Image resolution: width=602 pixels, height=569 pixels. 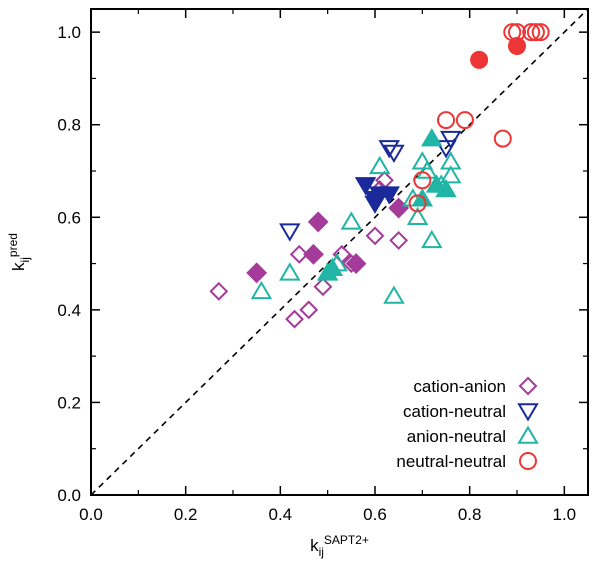 What do you see at coordinates (19, 252) in the screenshot?
I see `y-axis-title: kijpred` at bounding box center [19, 252].